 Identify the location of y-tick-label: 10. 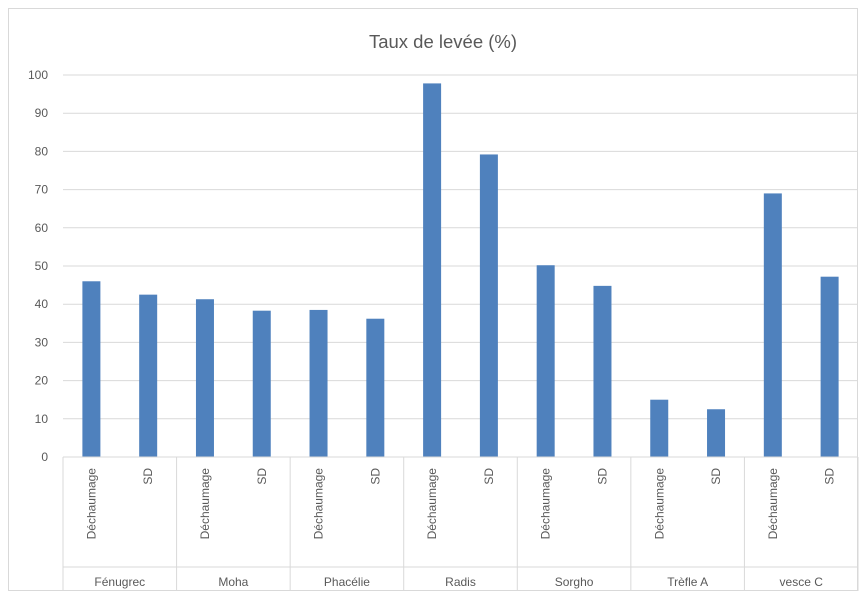
(42, 419).